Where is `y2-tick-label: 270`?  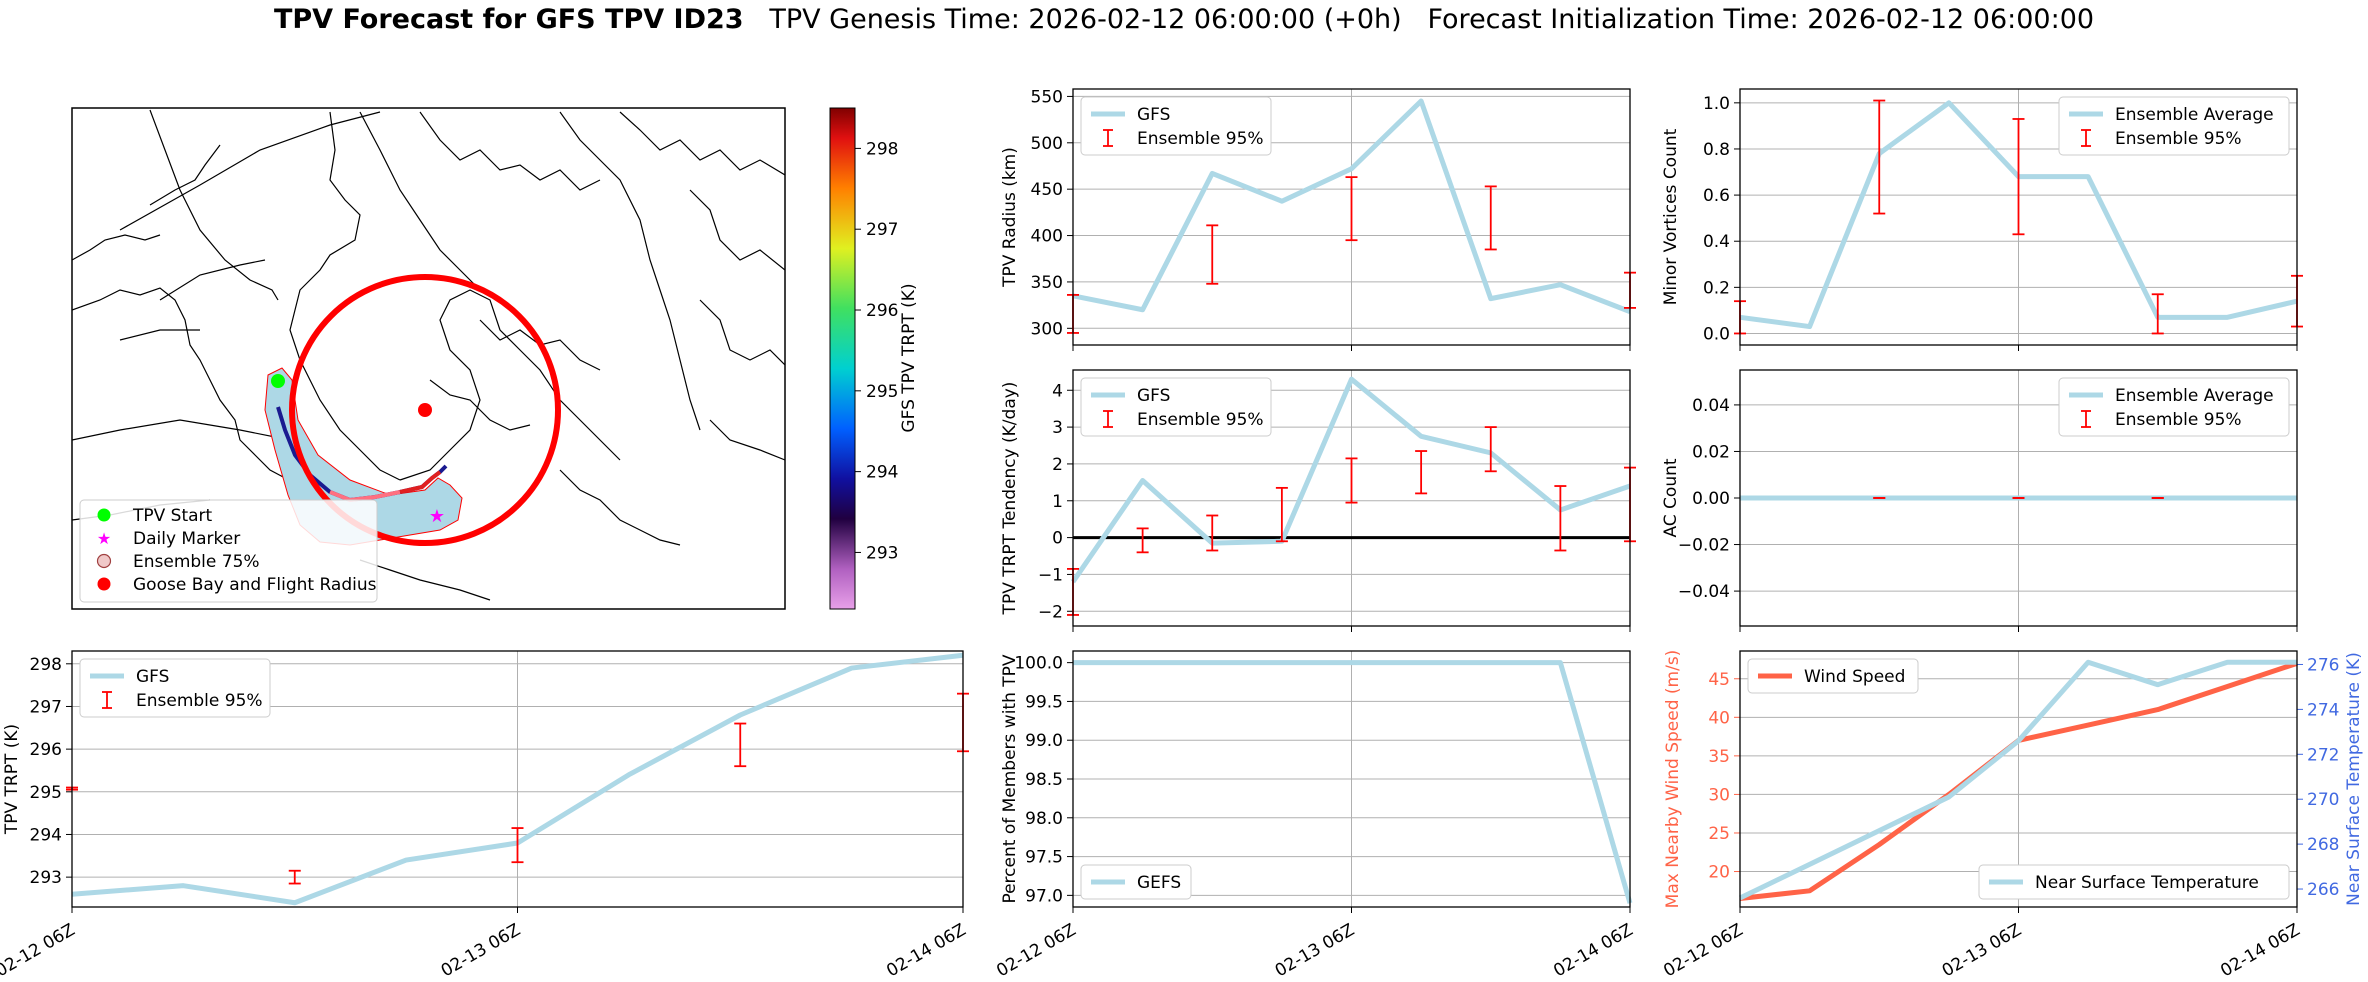
y2-tick-label: 270 is located at coordinates (2323, 800).